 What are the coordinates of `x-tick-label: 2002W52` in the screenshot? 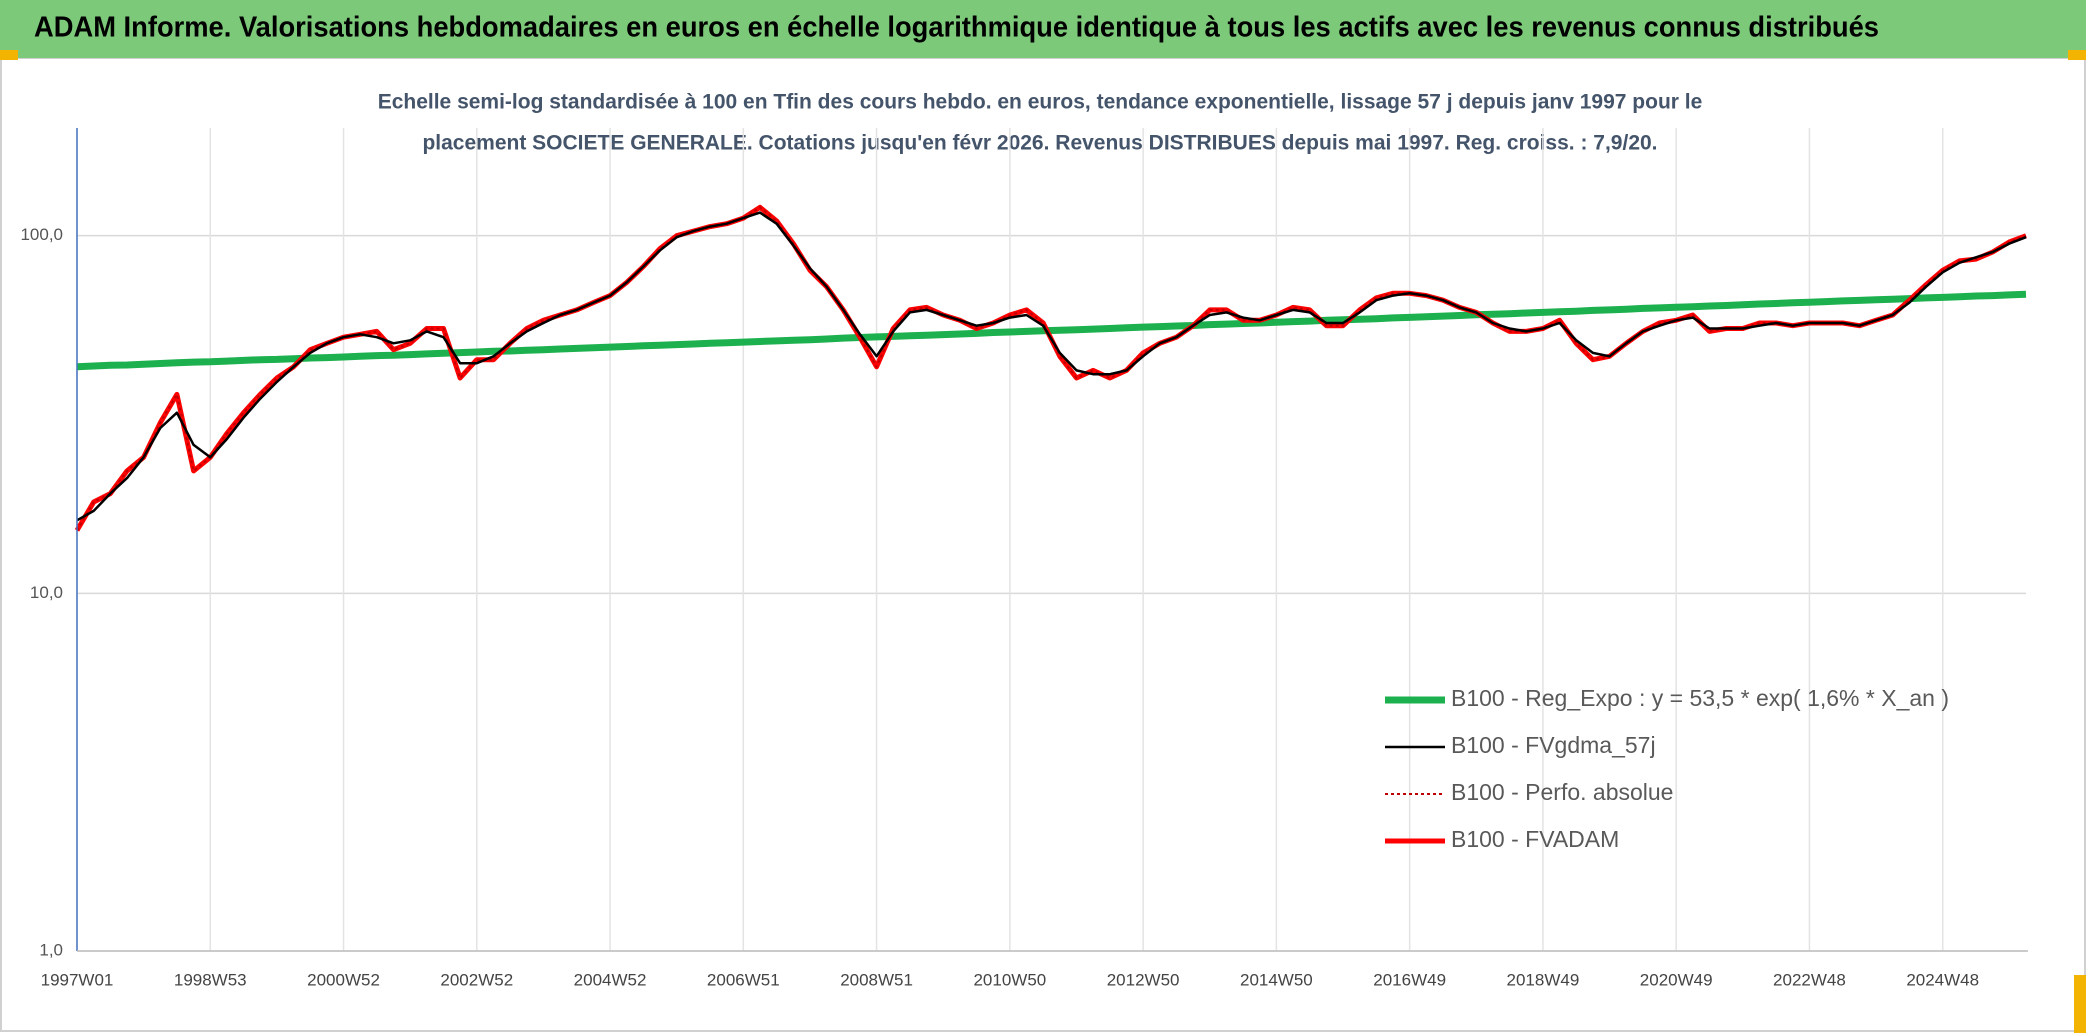 It's located at (476, 979).